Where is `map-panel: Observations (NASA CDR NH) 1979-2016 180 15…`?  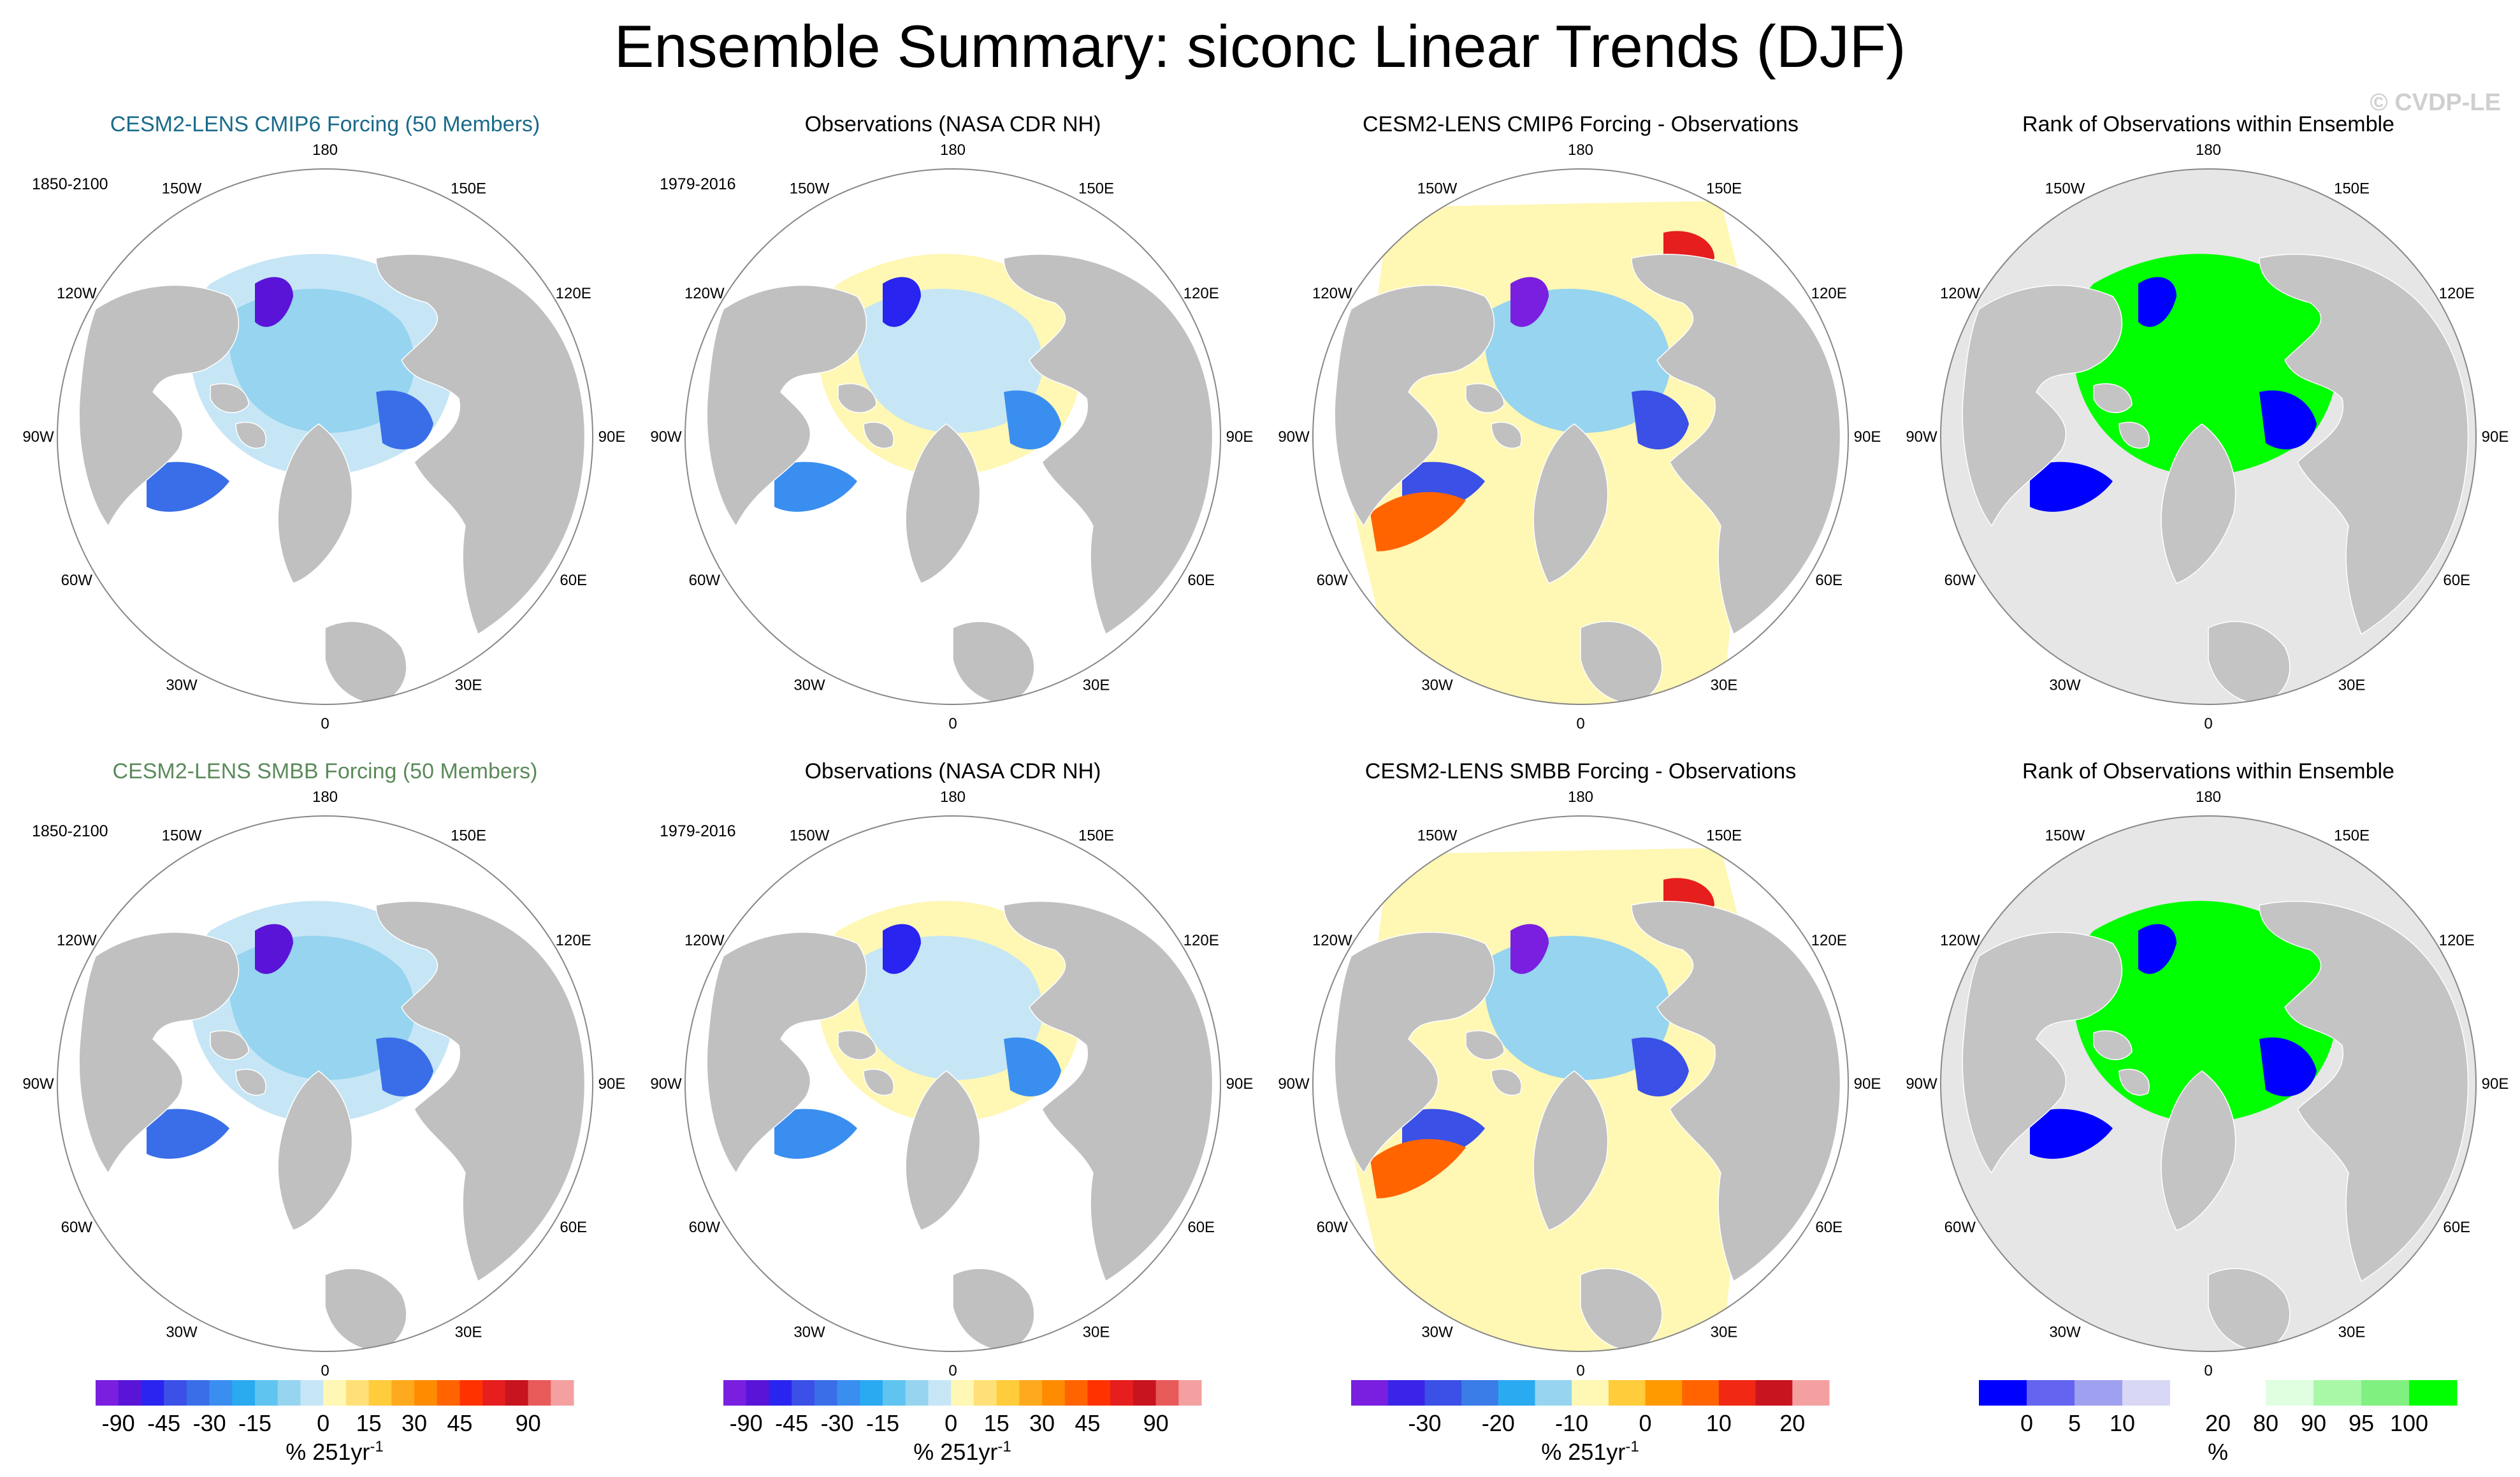
map-panel: Observations (NASA CDR NH) 1979-2016 180 15… is located at coordinates (953, 1078).